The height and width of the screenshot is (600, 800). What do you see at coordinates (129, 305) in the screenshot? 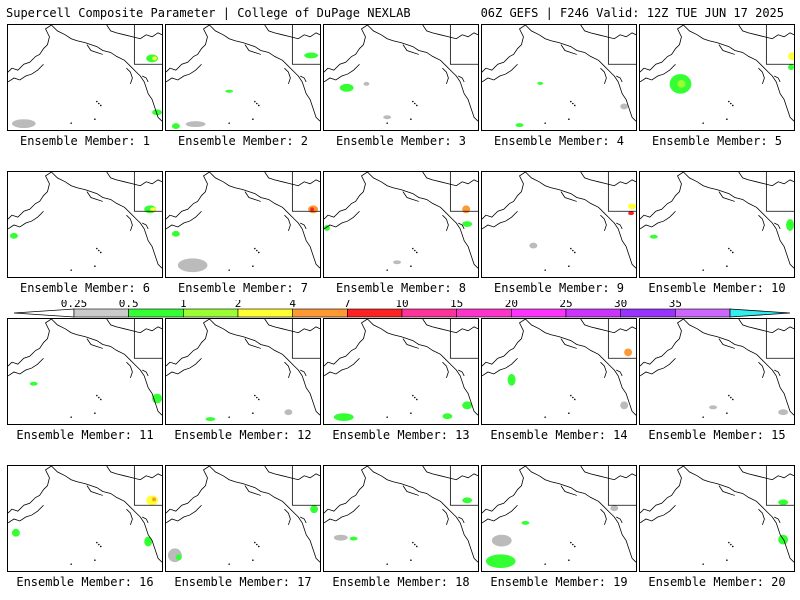
I see `colorbar-tick-label: 0.5` at bounding box center [129, 305].